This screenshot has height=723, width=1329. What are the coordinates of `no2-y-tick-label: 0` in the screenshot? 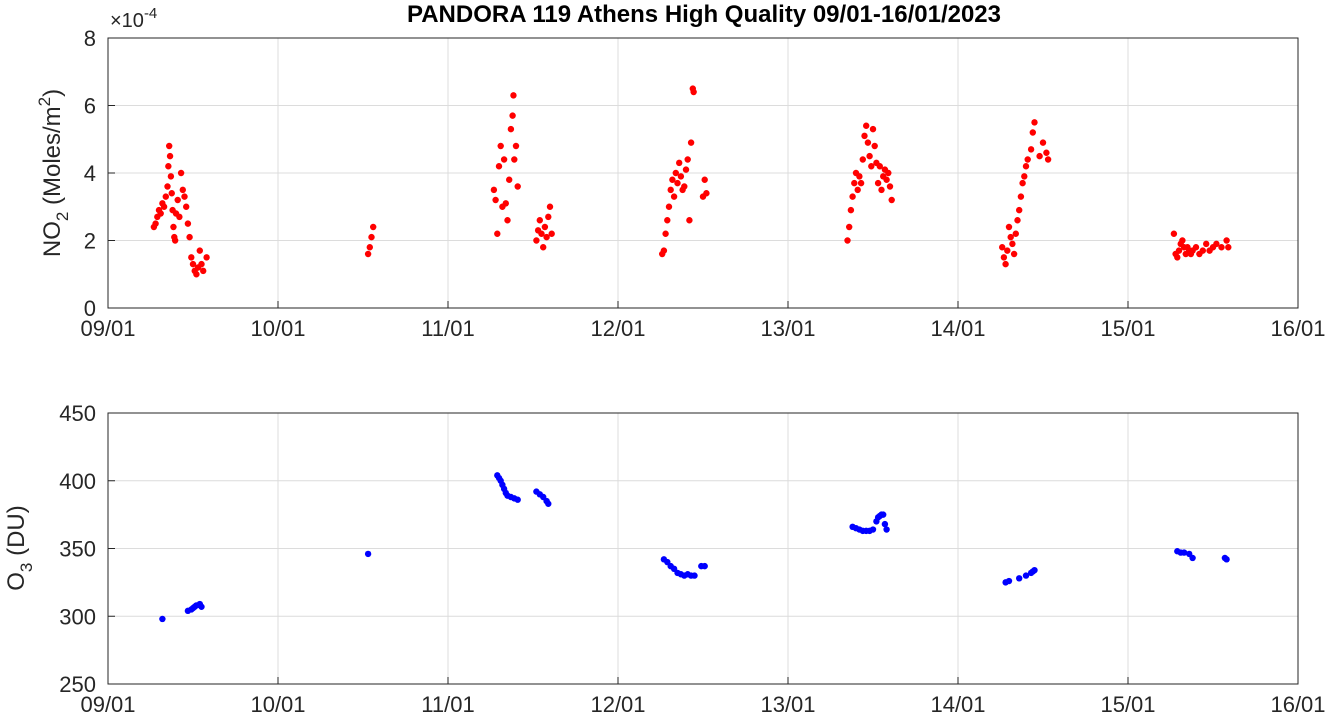 It's located at (90, 308).